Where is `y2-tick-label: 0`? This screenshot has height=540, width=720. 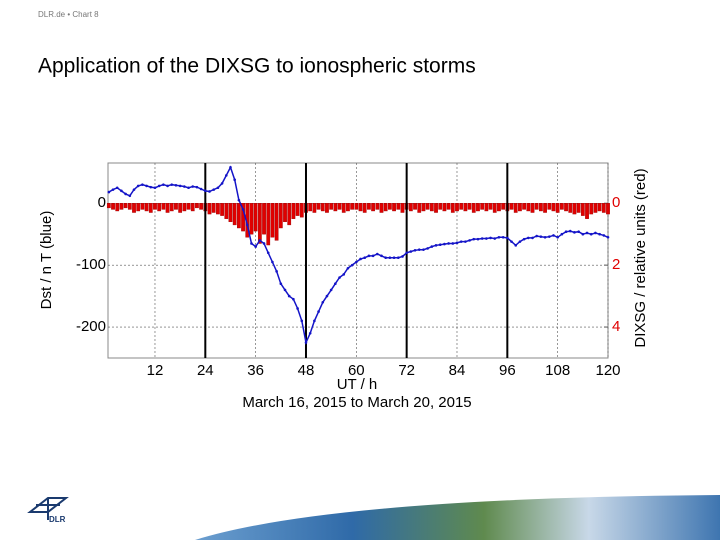
y2-tick-label: 0 is located at coordinates (616, 202).